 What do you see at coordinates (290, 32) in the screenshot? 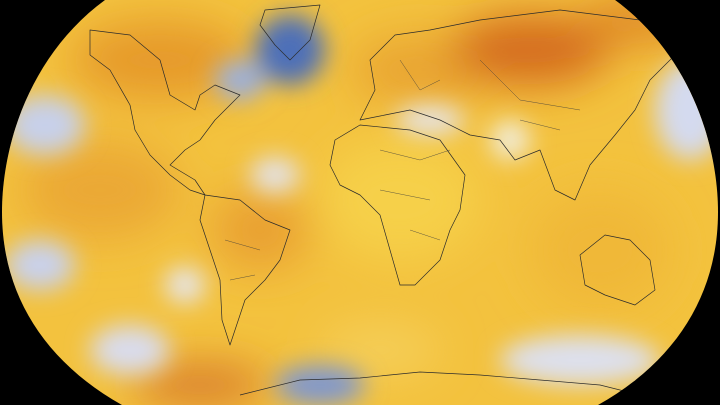
I see `greenland` at bounding box center [290, 32].